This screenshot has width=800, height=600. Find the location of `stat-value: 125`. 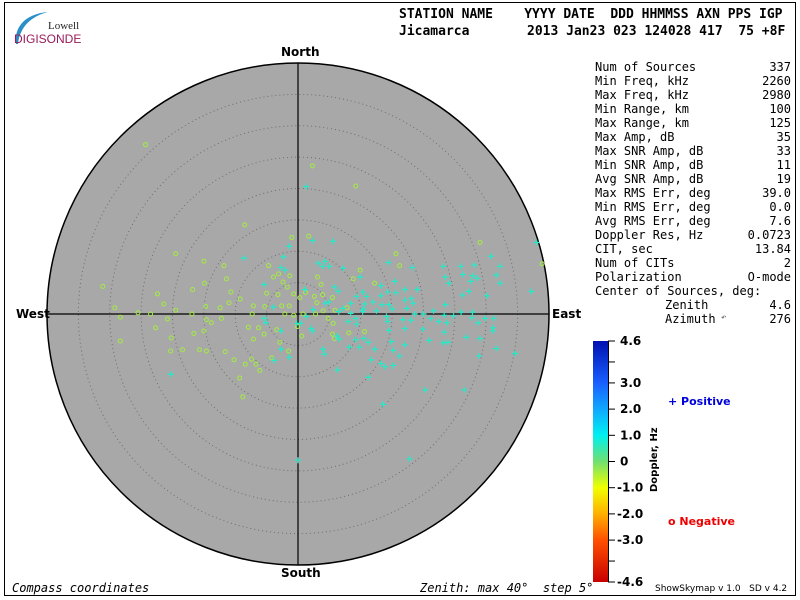

stat-value: 125 is located at coordinates (780, 123).